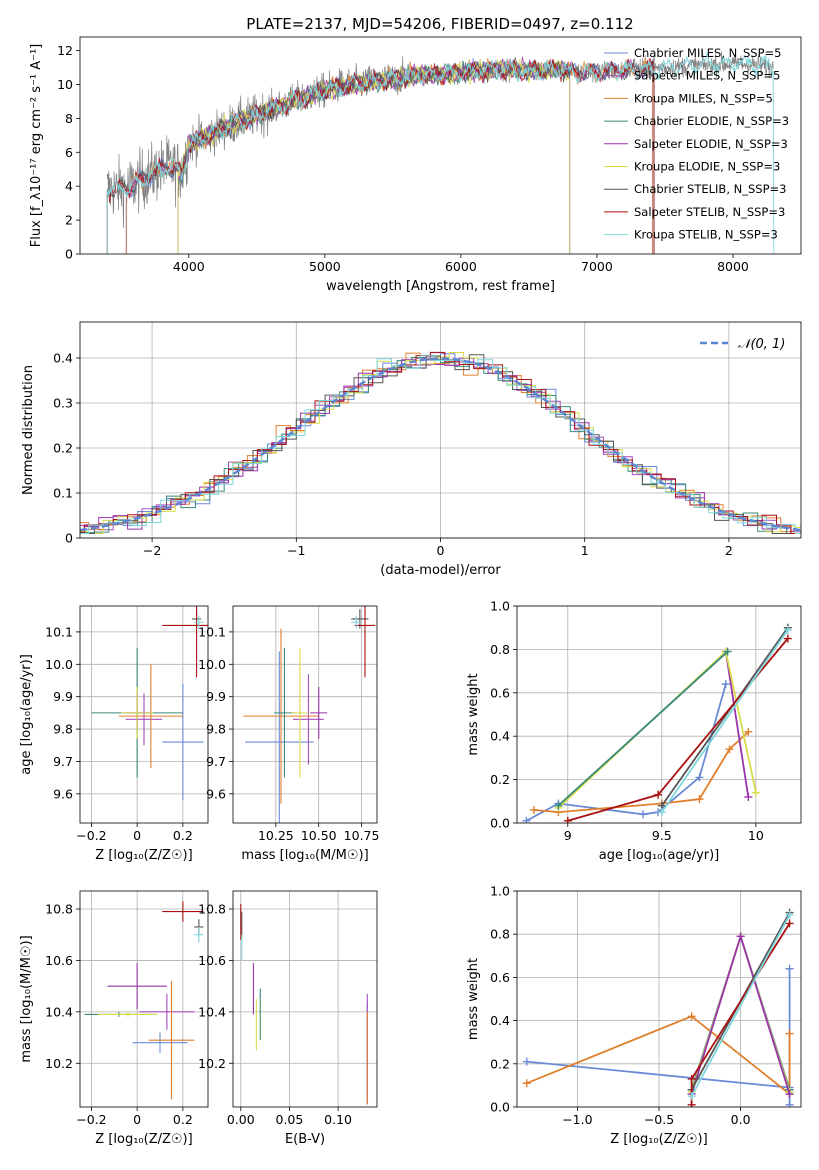 The height and width of the screenshot is (1170, 819). I want to click on x-axis-label: mass [log₁₀(M/M☉)], so click(304, 855).